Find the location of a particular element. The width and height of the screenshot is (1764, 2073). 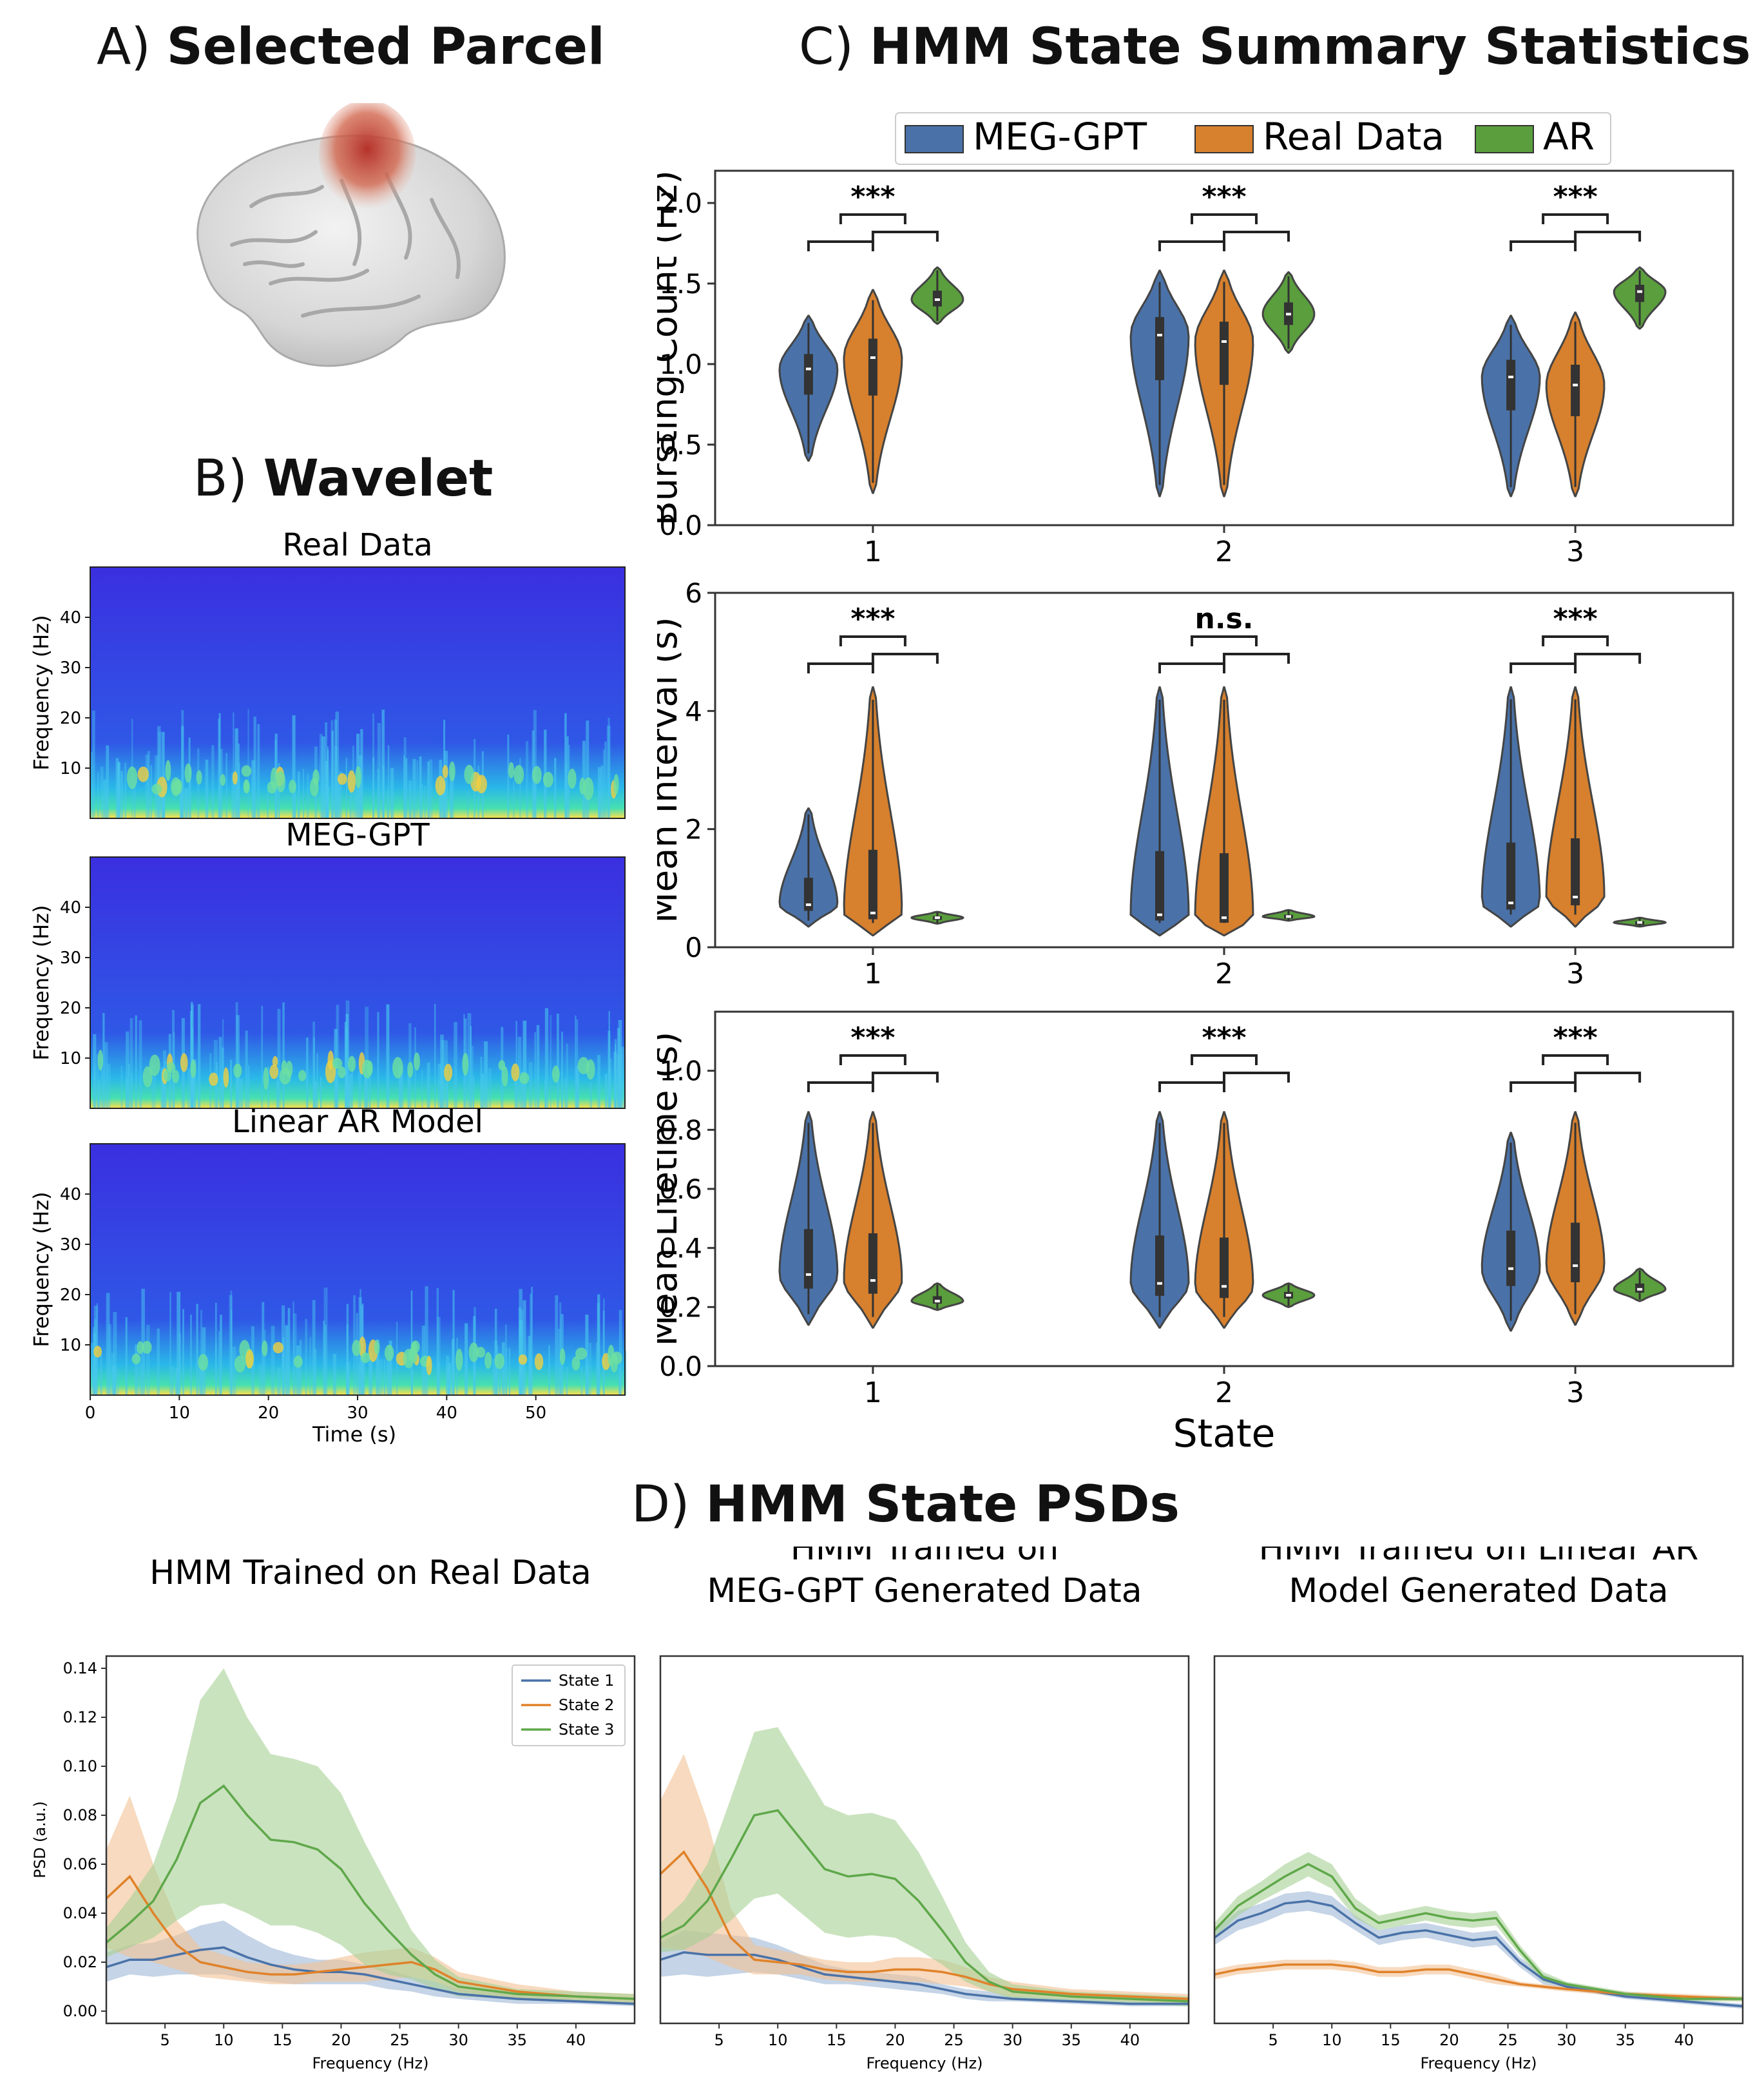

legend-swatch is located at coordinates (1504, 139).